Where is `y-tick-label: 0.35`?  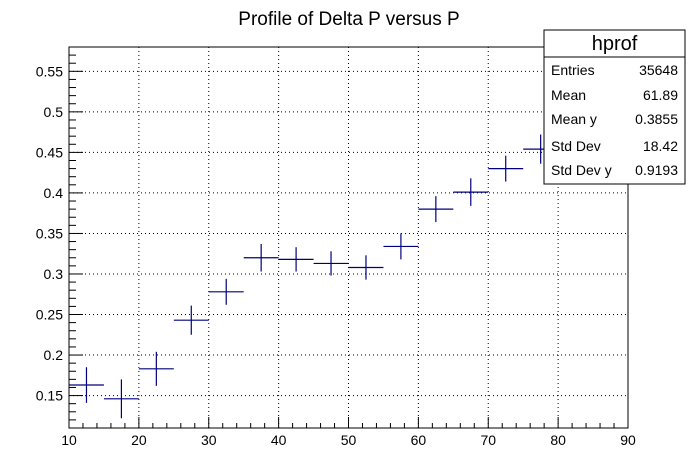
y-tick-label: 0.35 is located at coordinates (49, 233).